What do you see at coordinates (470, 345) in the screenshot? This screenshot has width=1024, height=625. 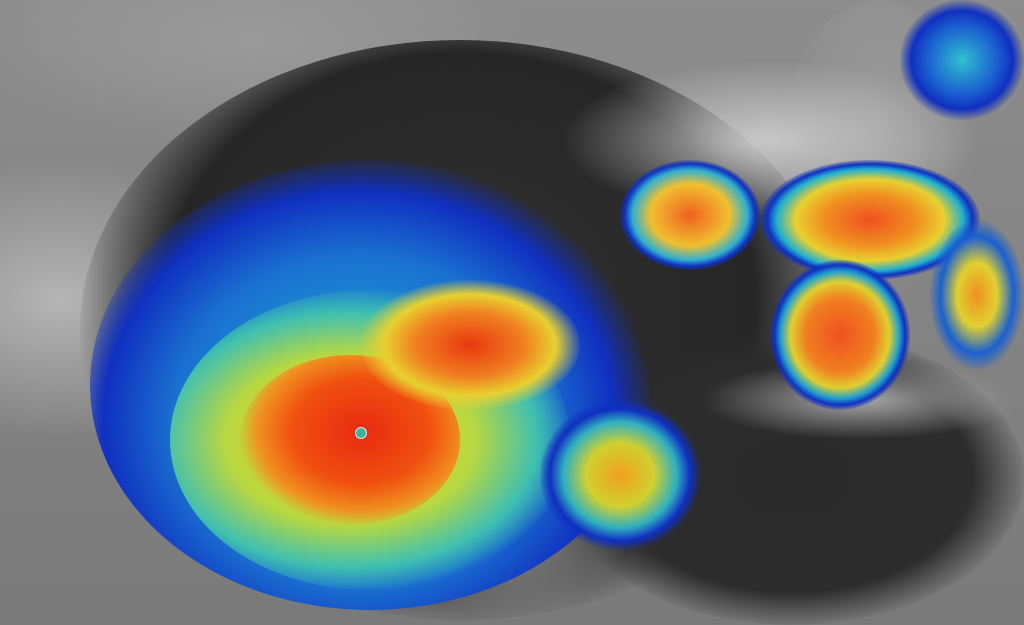 I see `northeast-rainband` at bounding box center [470, 345].